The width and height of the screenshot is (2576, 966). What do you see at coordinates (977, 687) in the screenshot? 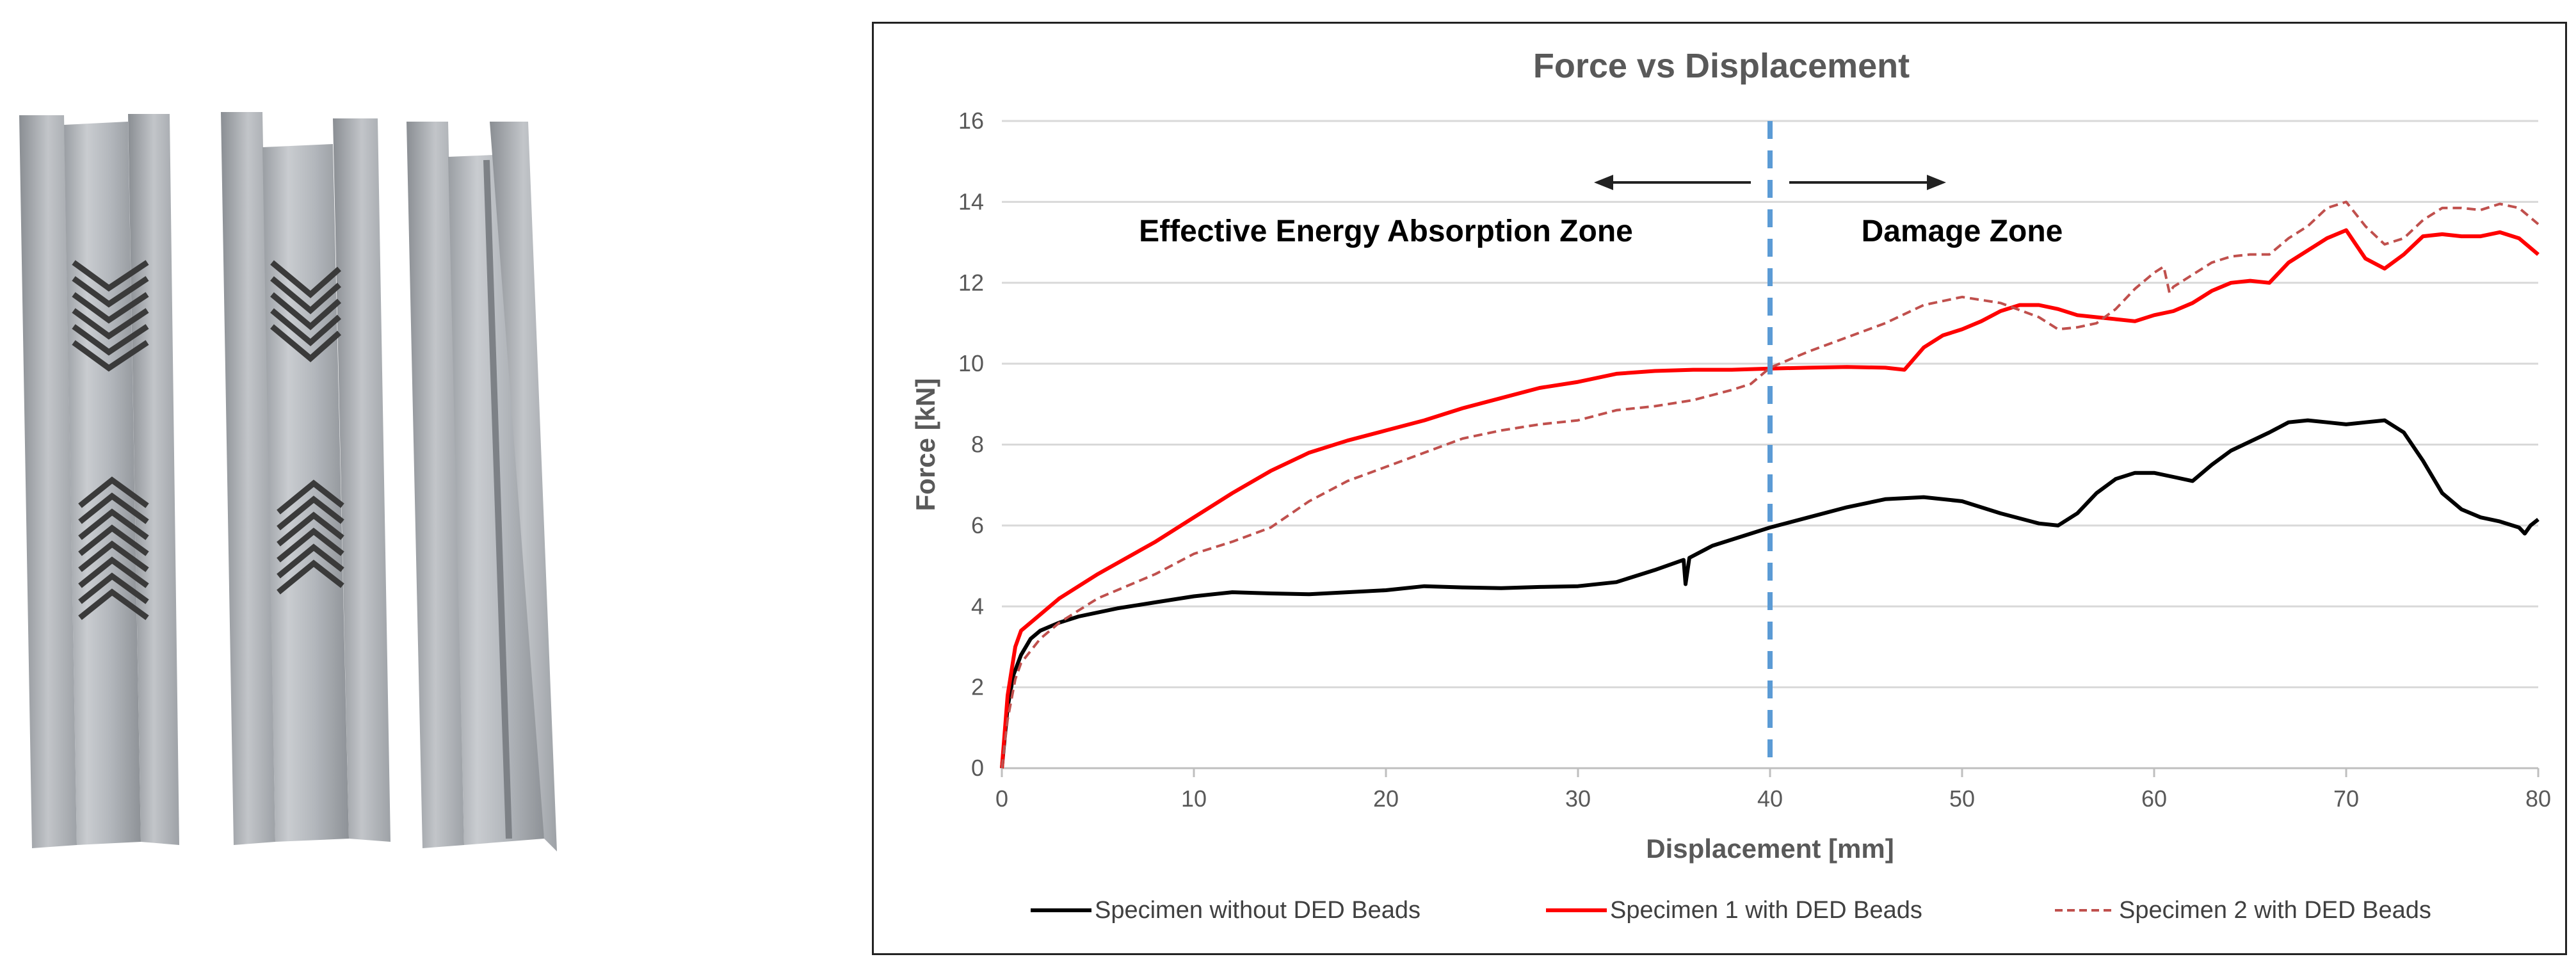
I see `y-tick-label: 2` at bounding box center [977, 687].